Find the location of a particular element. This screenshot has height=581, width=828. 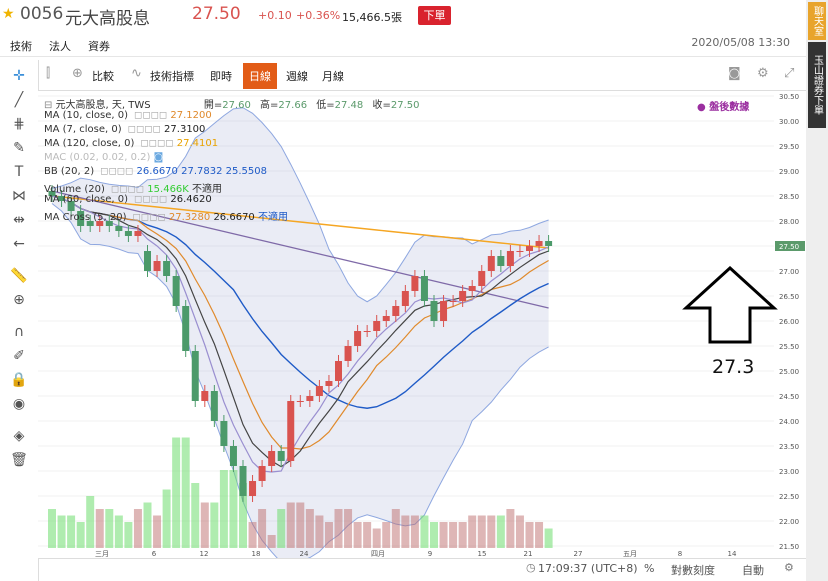

price-tick-label: 24.50 is located at coordinates (789, 397).